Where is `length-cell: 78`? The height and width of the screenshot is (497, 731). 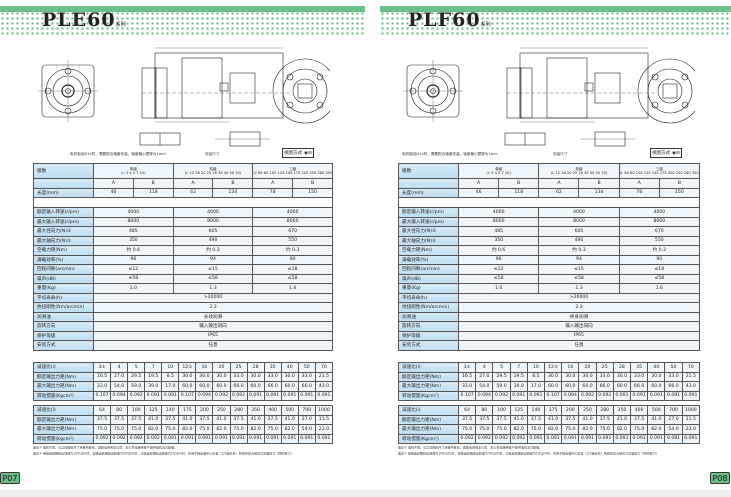 length-cell: 78 is located at coordinates (639, 192).